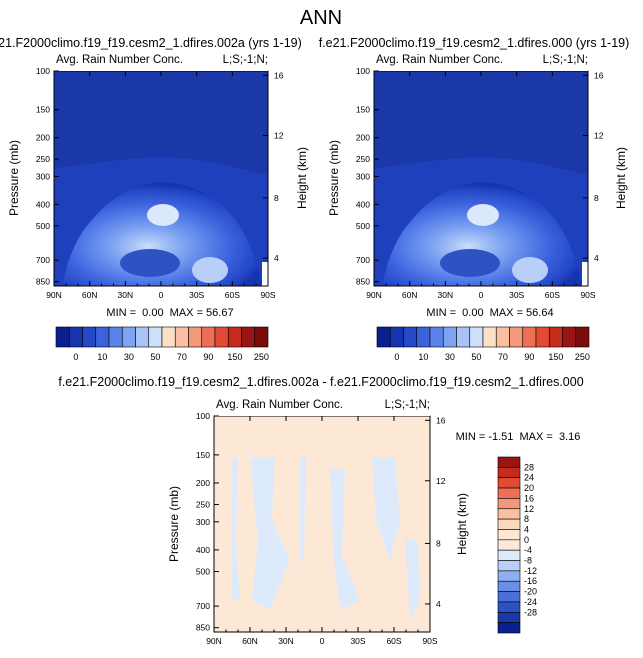 Image resolution: width=643 pixels, height=658 pixels. I want to click on panel-1-ylabel-right: Height (km), so click(302, 178).